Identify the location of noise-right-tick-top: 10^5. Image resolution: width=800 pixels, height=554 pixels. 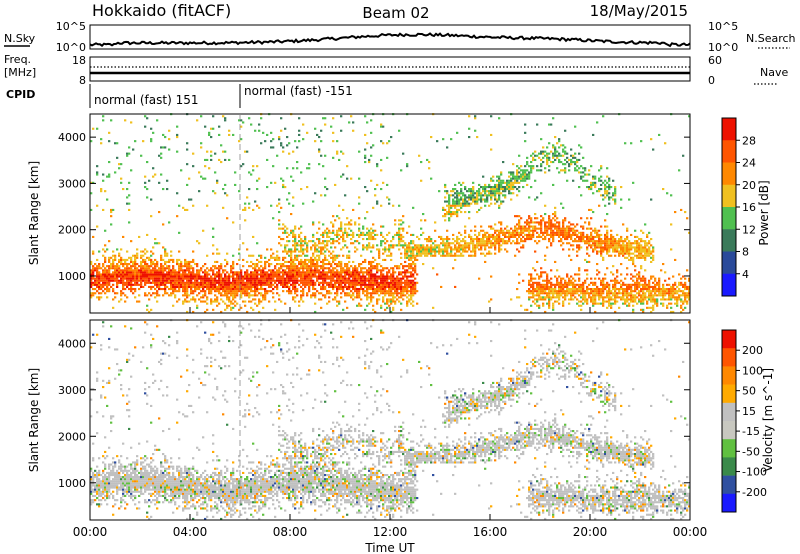
(723, 26).